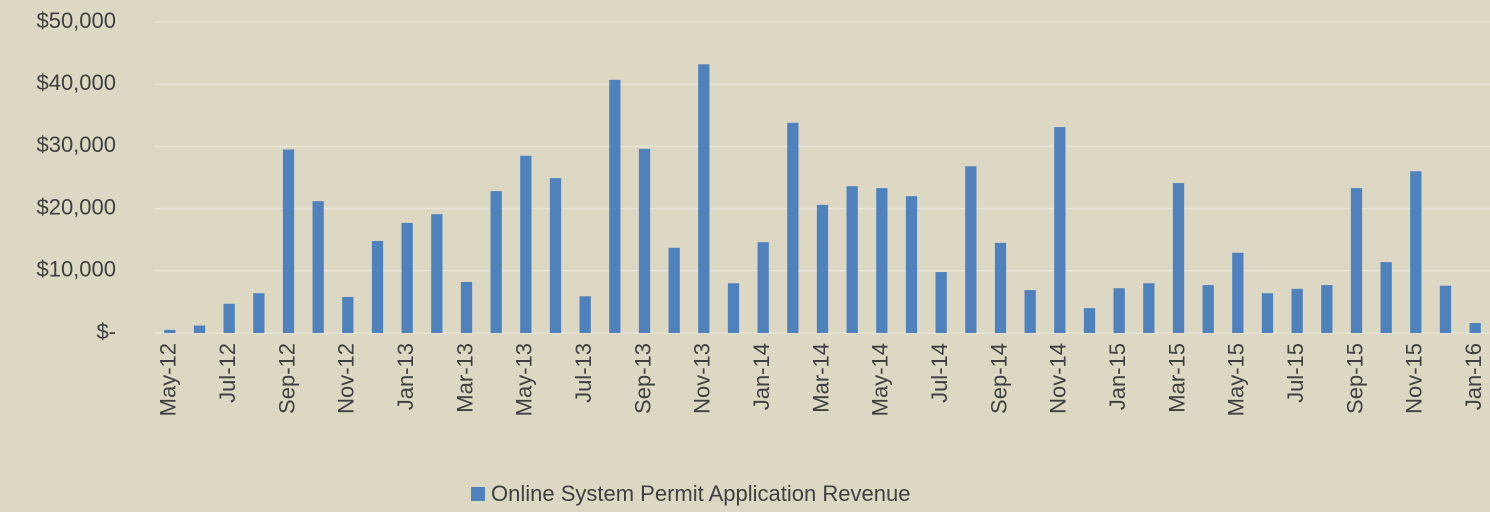 This screenshot has height=512, width=1490. What do you see at coordinates (286, 378) in the screenshot?
I see `x-tick-label: Sep-12` at bounding box center [286, 378].